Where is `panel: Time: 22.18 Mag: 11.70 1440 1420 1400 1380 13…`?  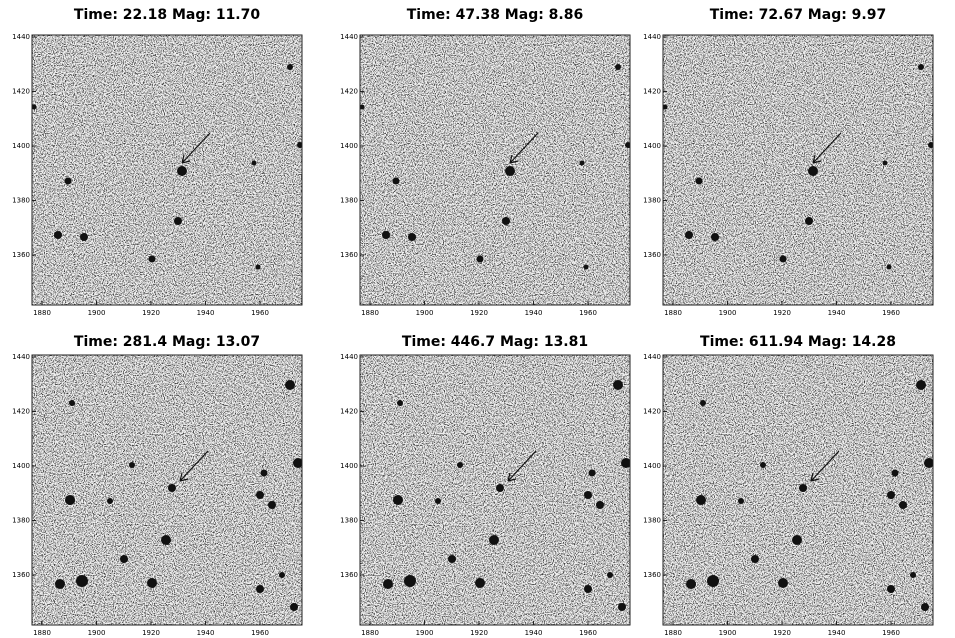 panel: Time: 22.18 Mag: 11.70 1440 1420 1400 1380 13… is located at coordinates (157, 162).